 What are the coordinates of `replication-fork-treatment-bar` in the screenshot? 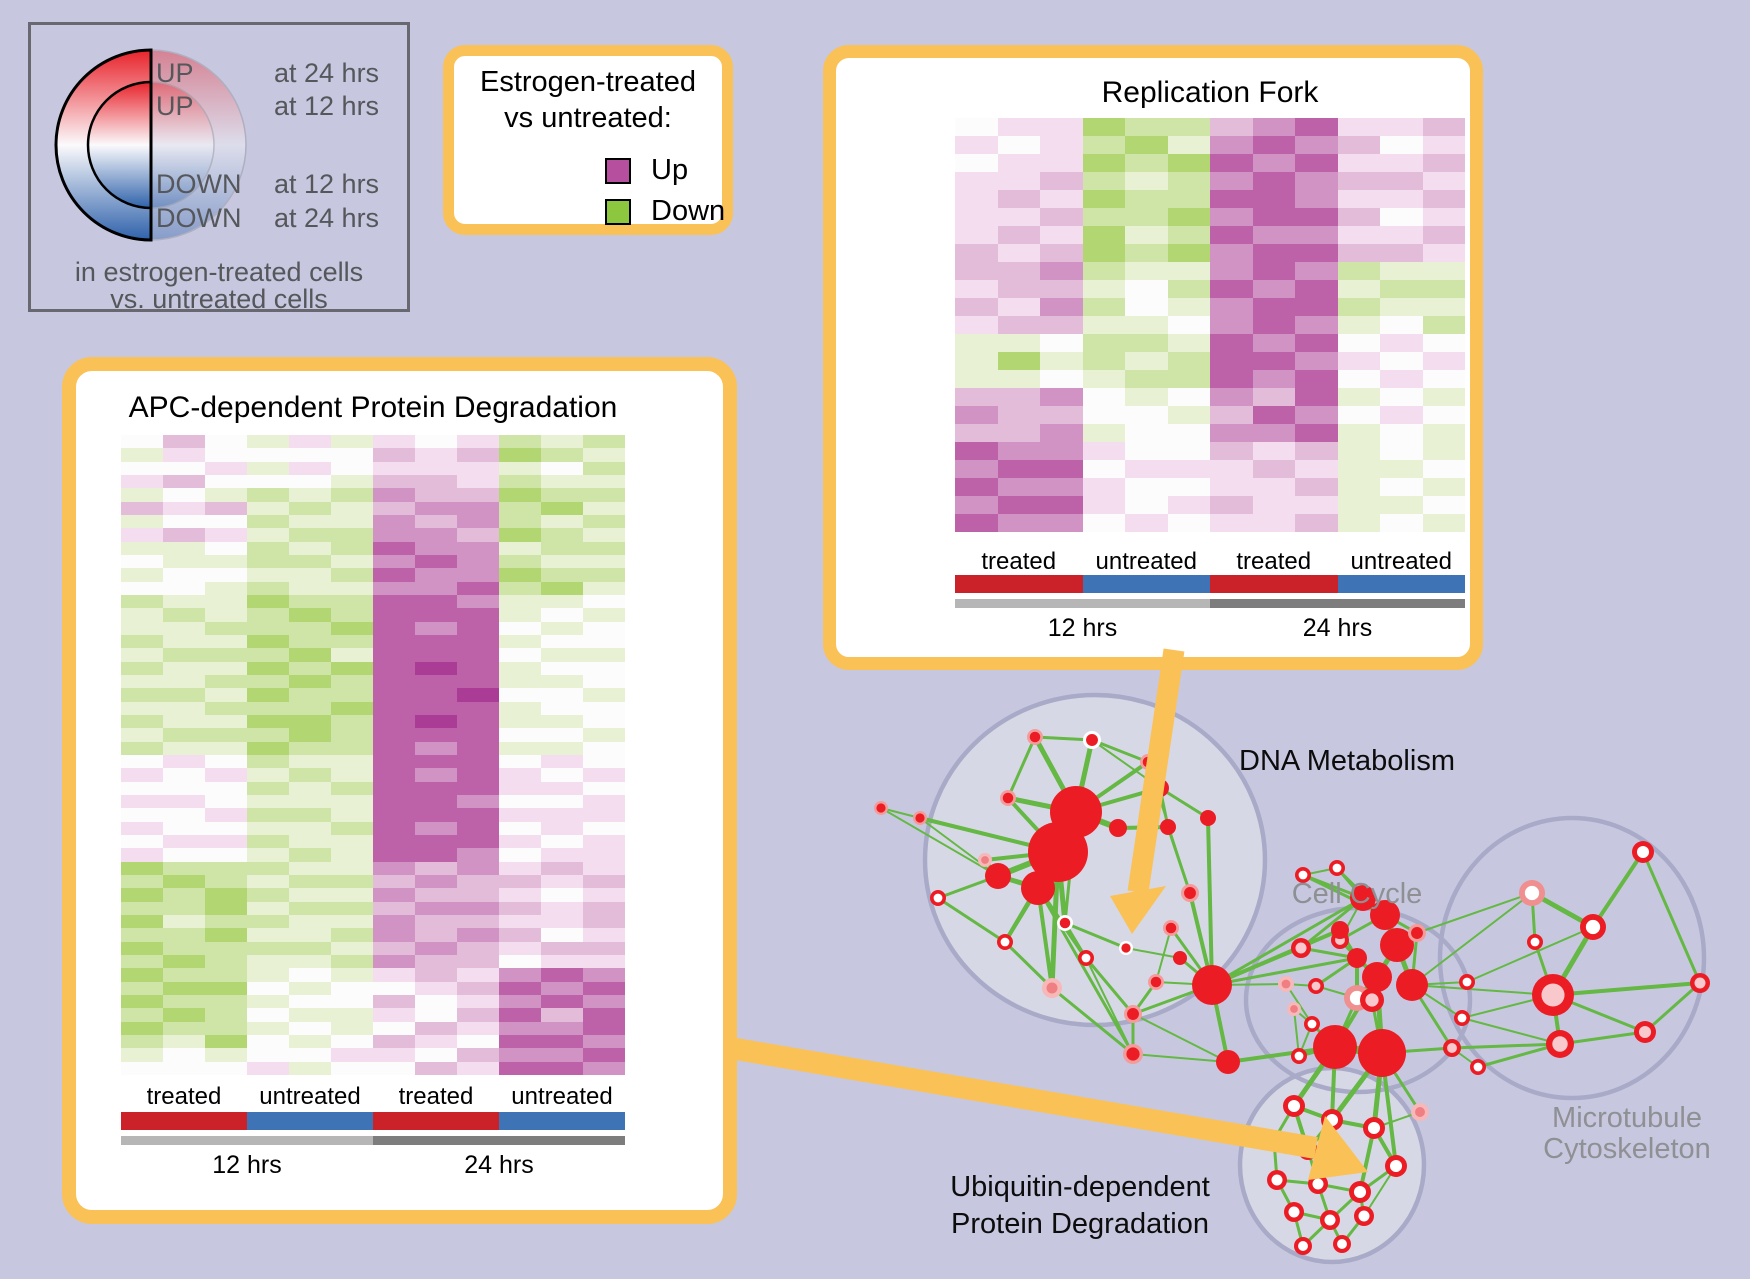 It's located at (1210, 584).